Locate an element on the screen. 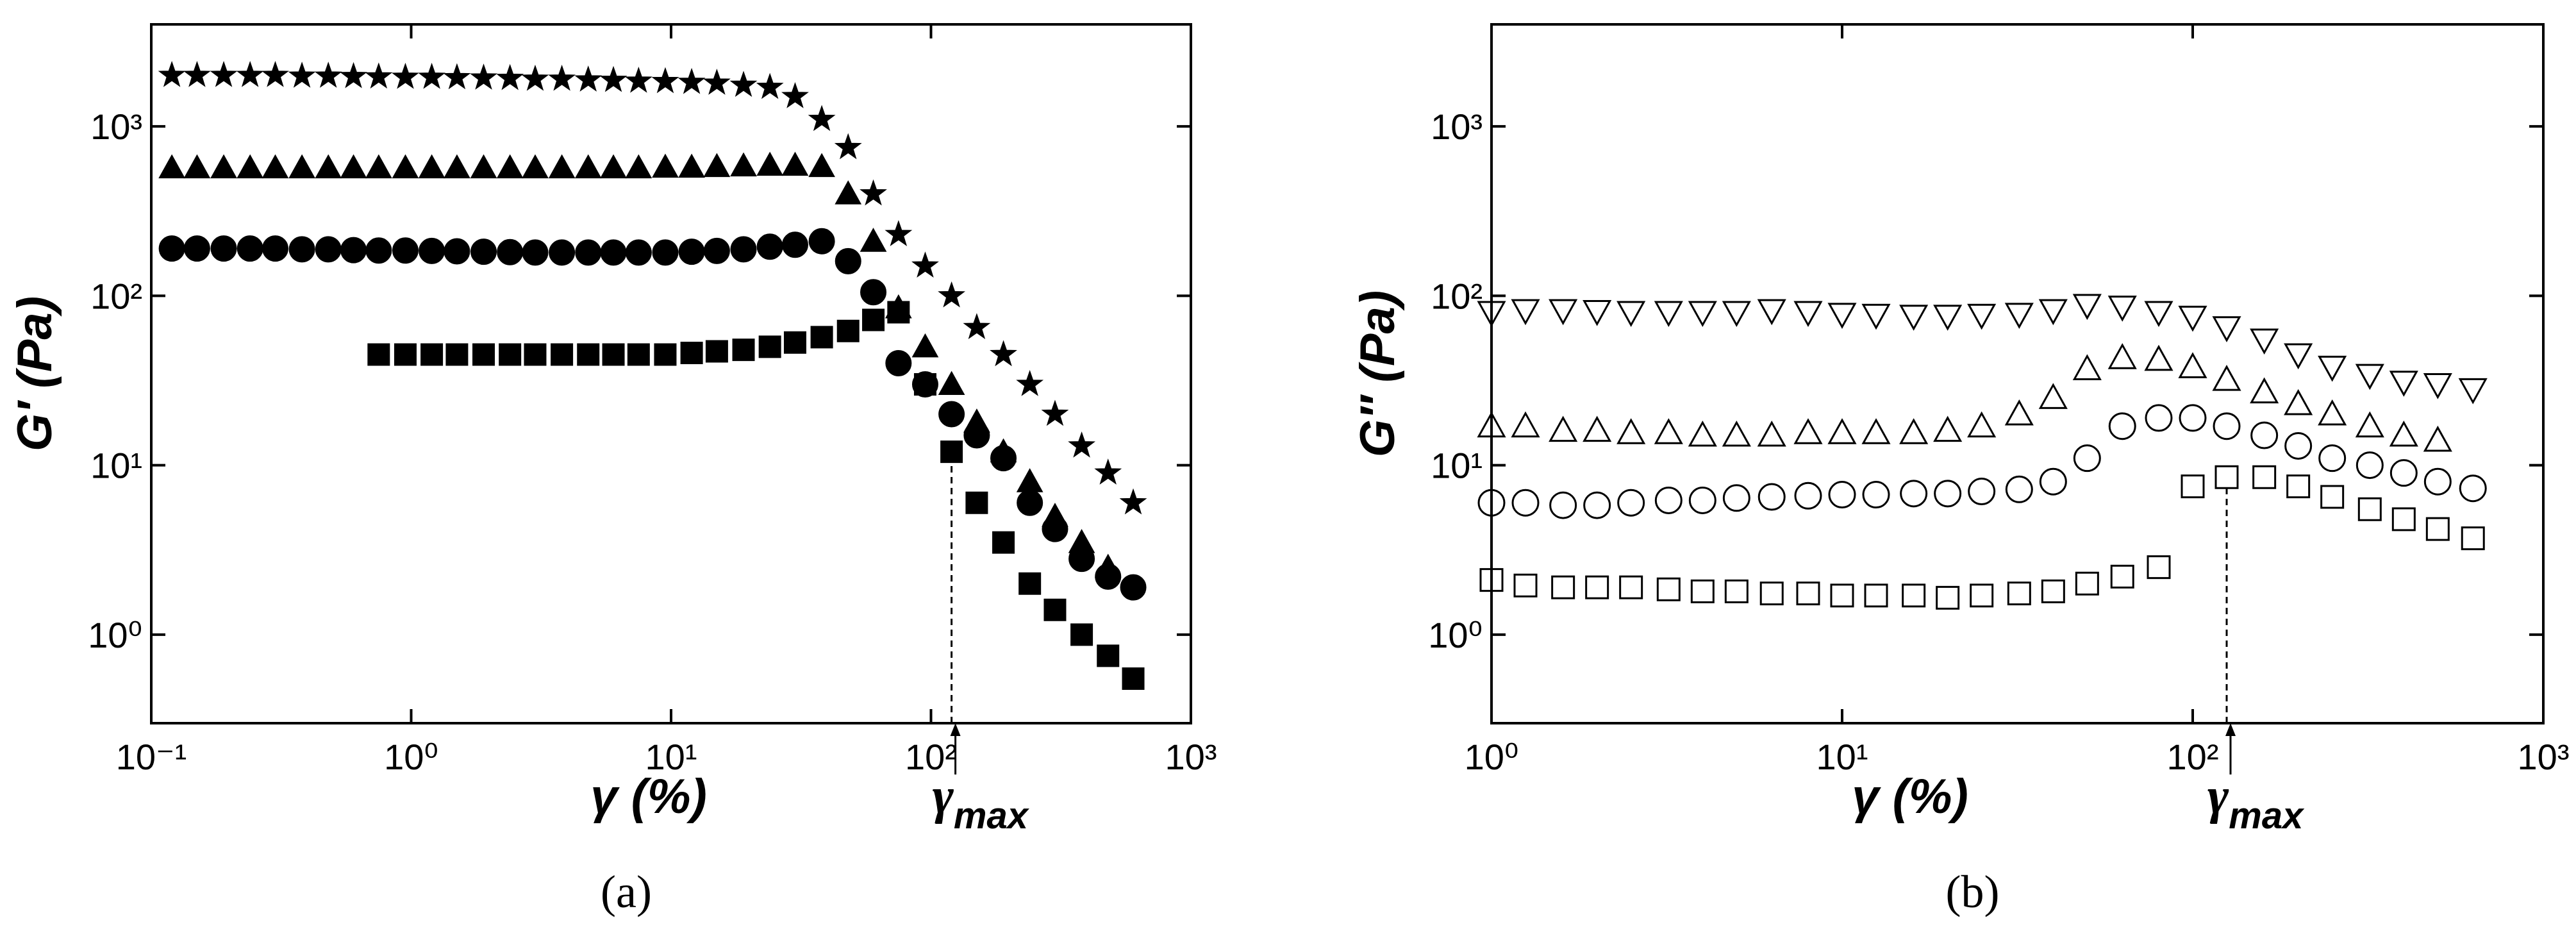 The width and height of the screenshot is (2576, 929). x-tick-label: 10² is located at coordinates (931, 757).